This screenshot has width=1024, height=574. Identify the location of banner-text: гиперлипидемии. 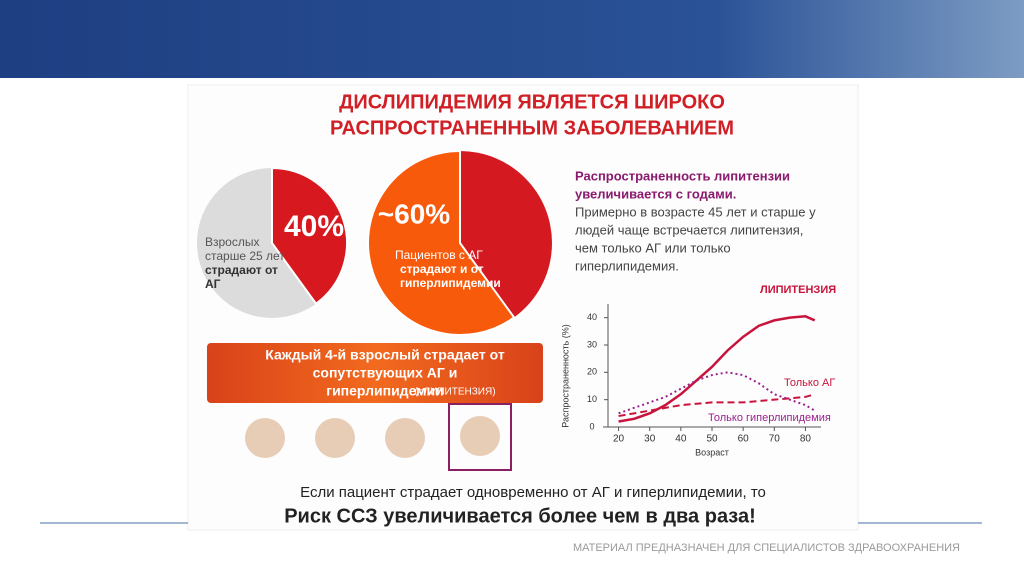
(385, 391).